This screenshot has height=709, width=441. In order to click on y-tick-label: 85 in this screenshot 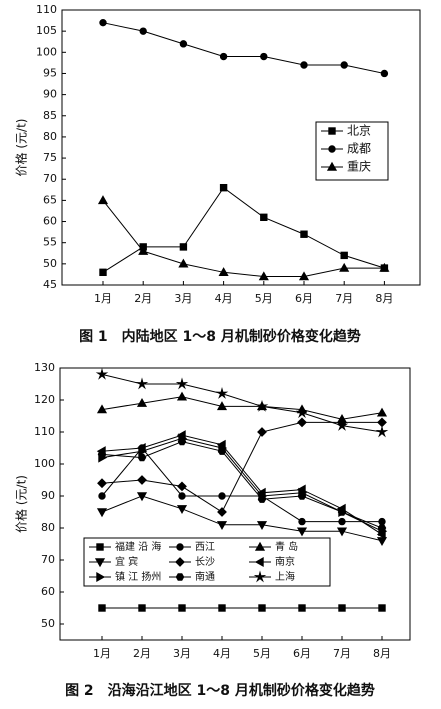, I will do `click(50, 115)`.